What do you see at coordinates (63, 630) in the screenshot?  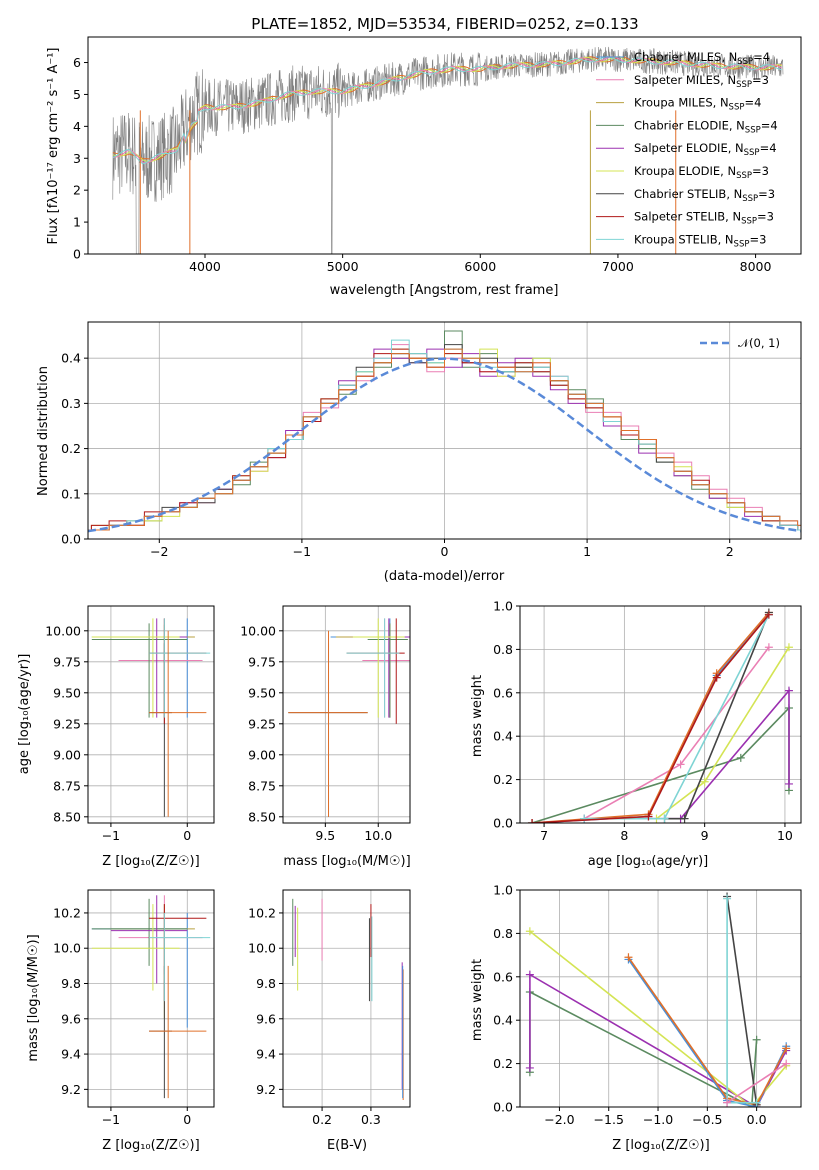 I see `y-tick-label: 10.00` at bounding box center [63, 630].